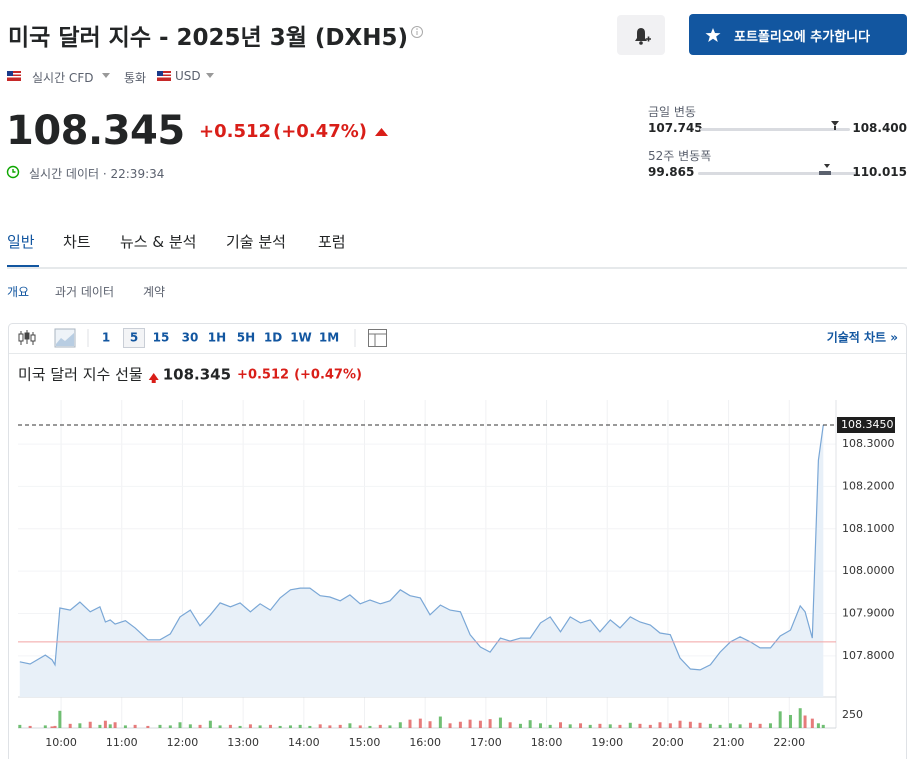  I want to click on add-portfolio-button: 포트폴리오에 추가합니다, so click(798, 34).